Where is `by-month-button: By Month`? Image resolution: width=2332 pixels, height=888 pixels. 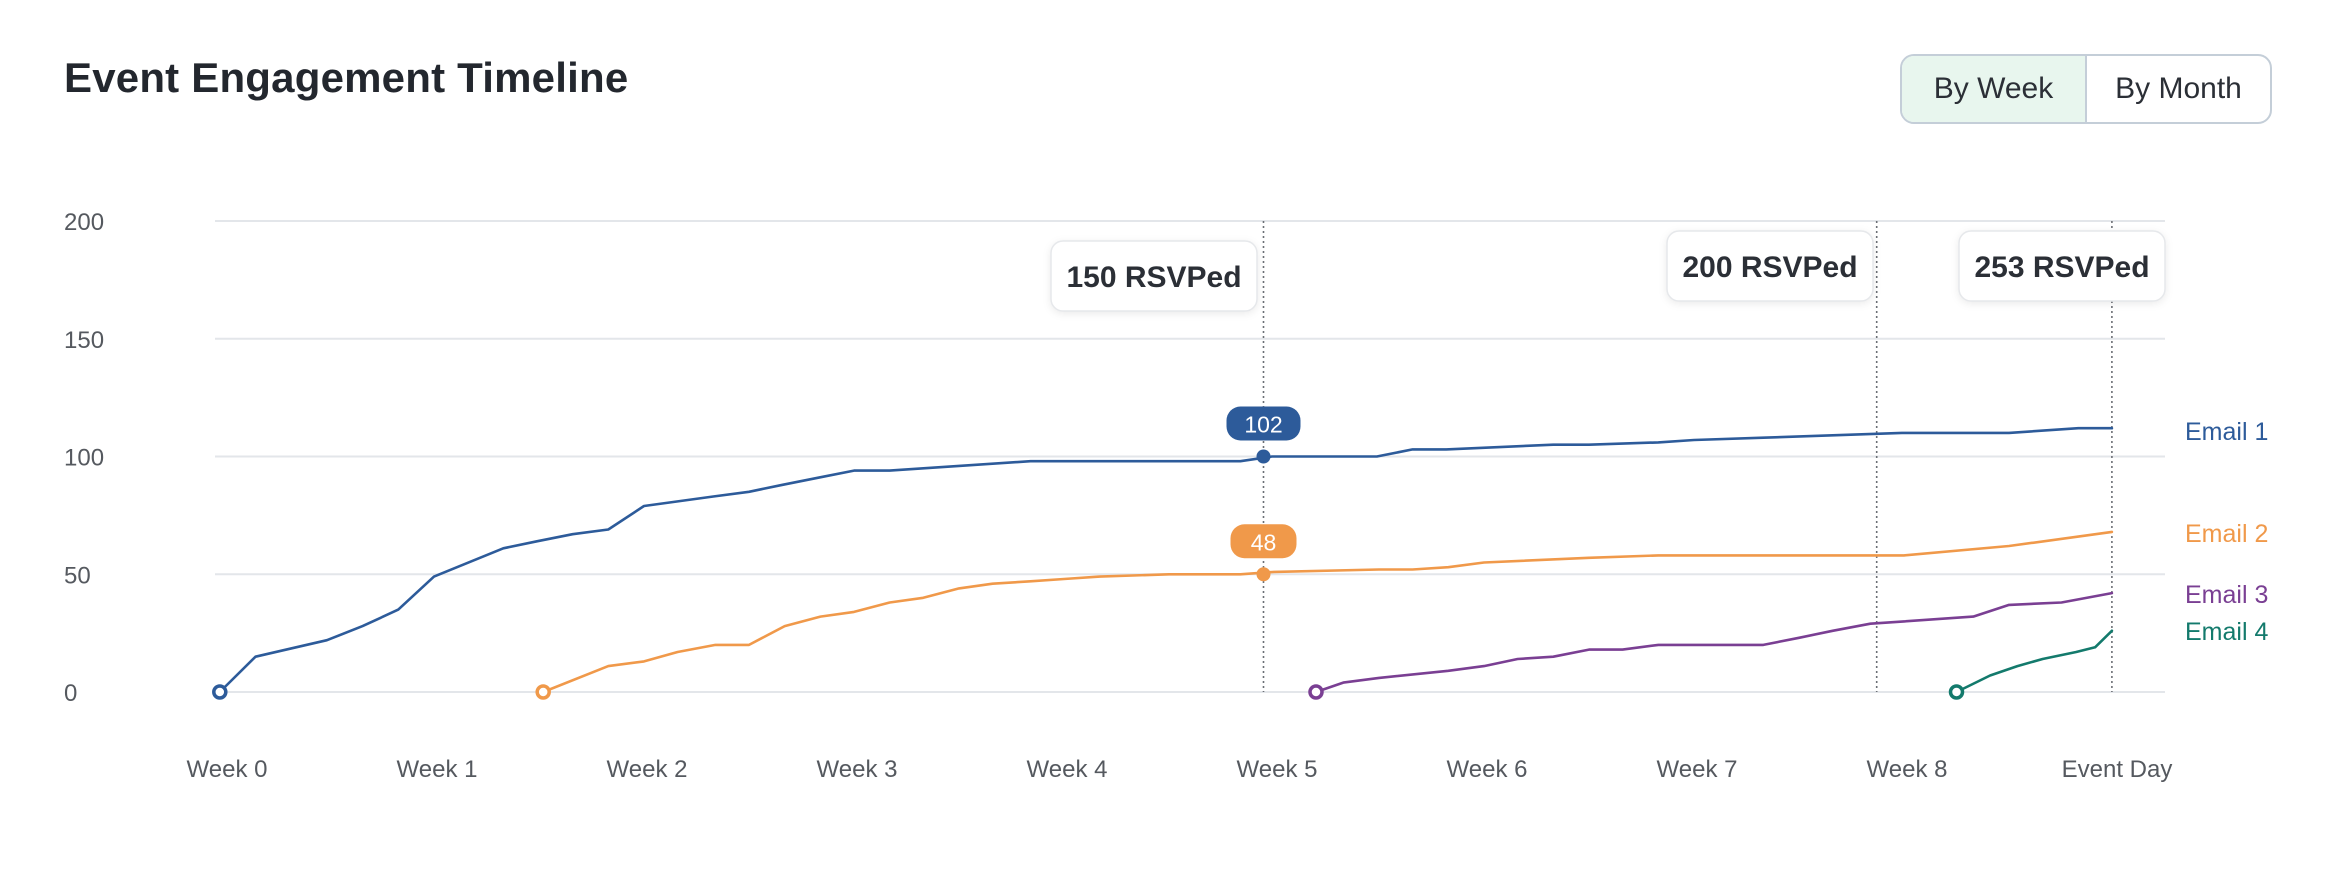 by-month-button: By Month is located at coordinates (2178, 88).